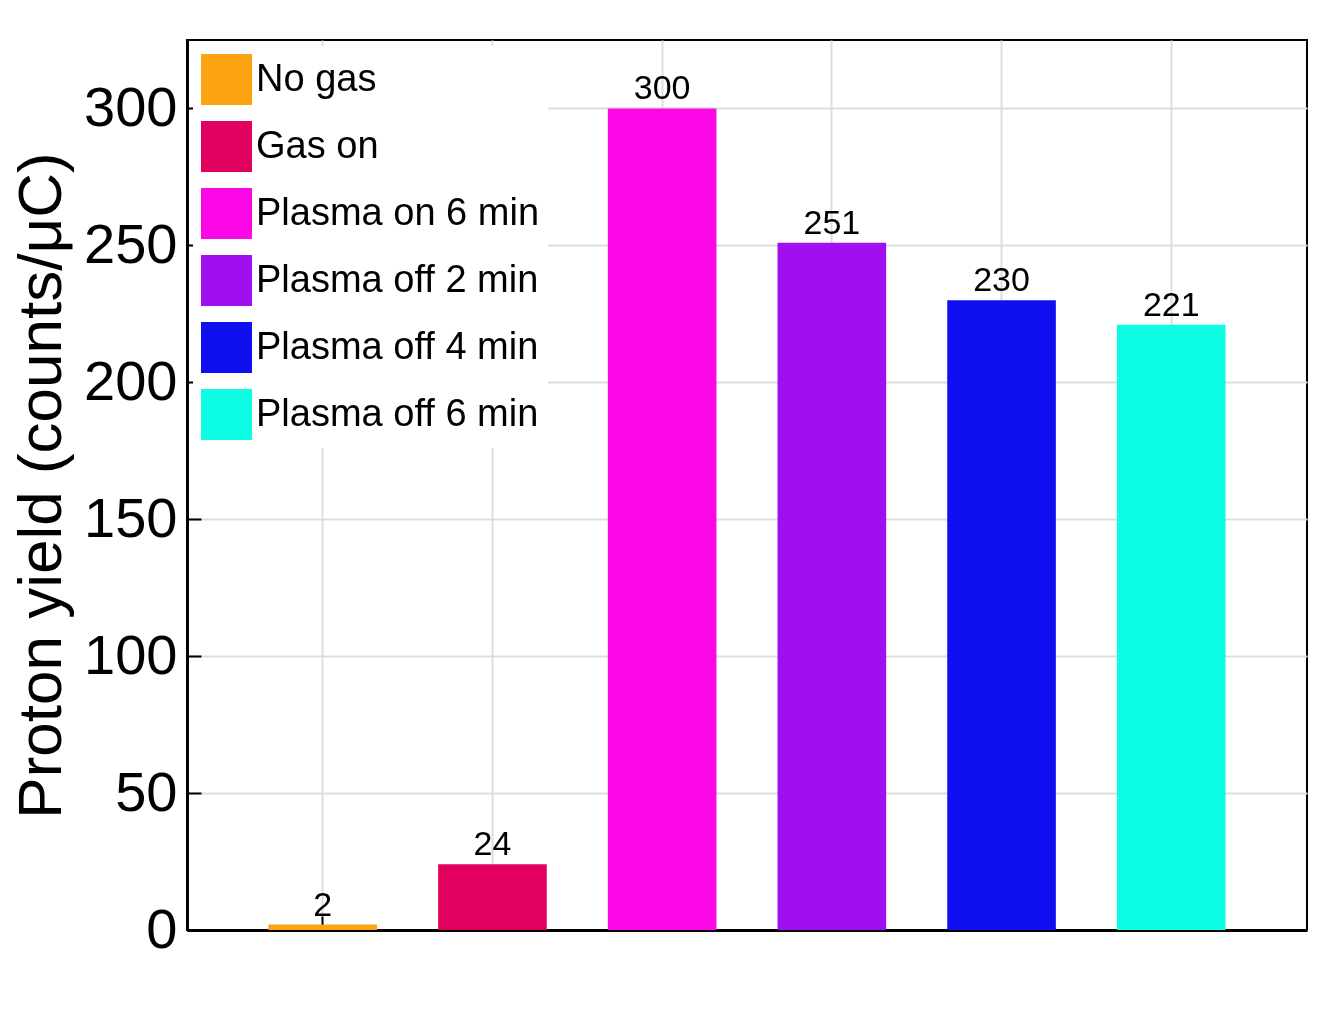 The width and height of the screenshot is (1333, 1015). I want to click on y-tick-label: 0, so click(162, 928).